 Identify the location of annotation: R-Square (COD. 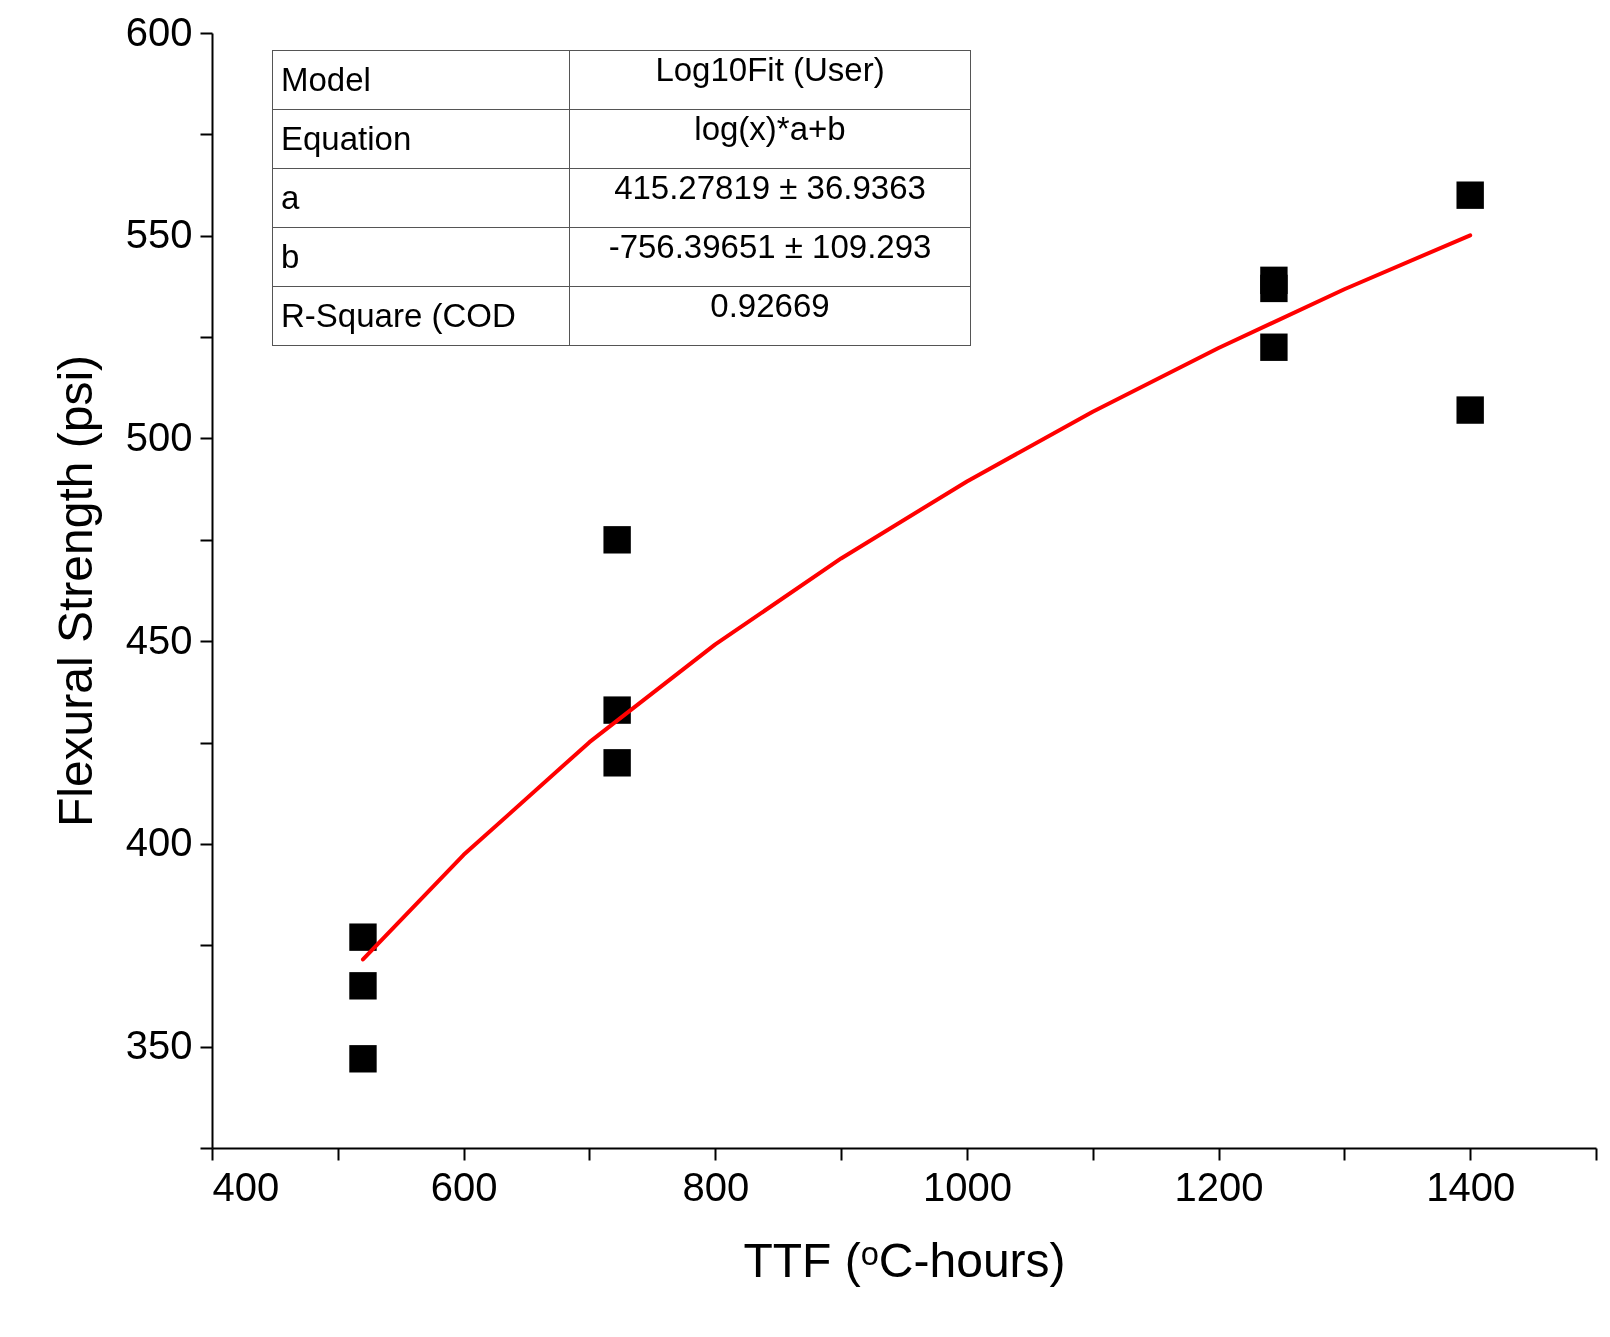
(421, 316).